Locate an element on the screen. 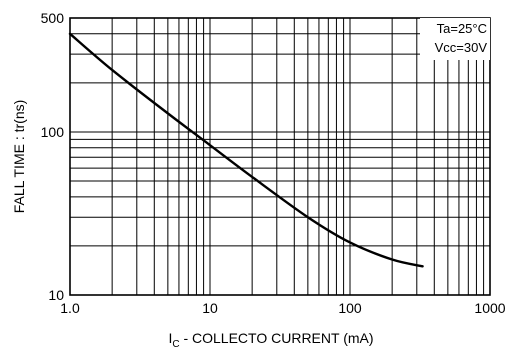 This screenshot has height=354, width=513. y-tick-label: 500 is located at coordinates (53, 18).